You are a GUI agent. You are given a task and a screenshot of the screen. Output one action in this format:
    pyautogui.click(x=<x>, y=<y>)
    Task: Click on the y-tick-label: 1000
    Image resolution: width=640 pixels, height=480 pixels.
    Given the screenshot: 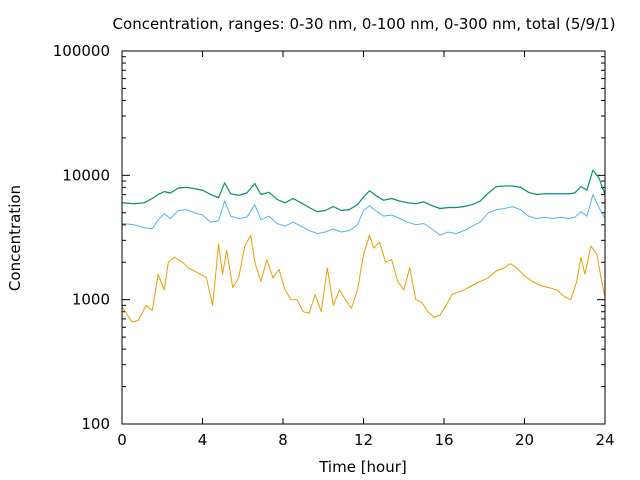 What is the action you would take?
    pyautogui.click(x=91, y=300)
    